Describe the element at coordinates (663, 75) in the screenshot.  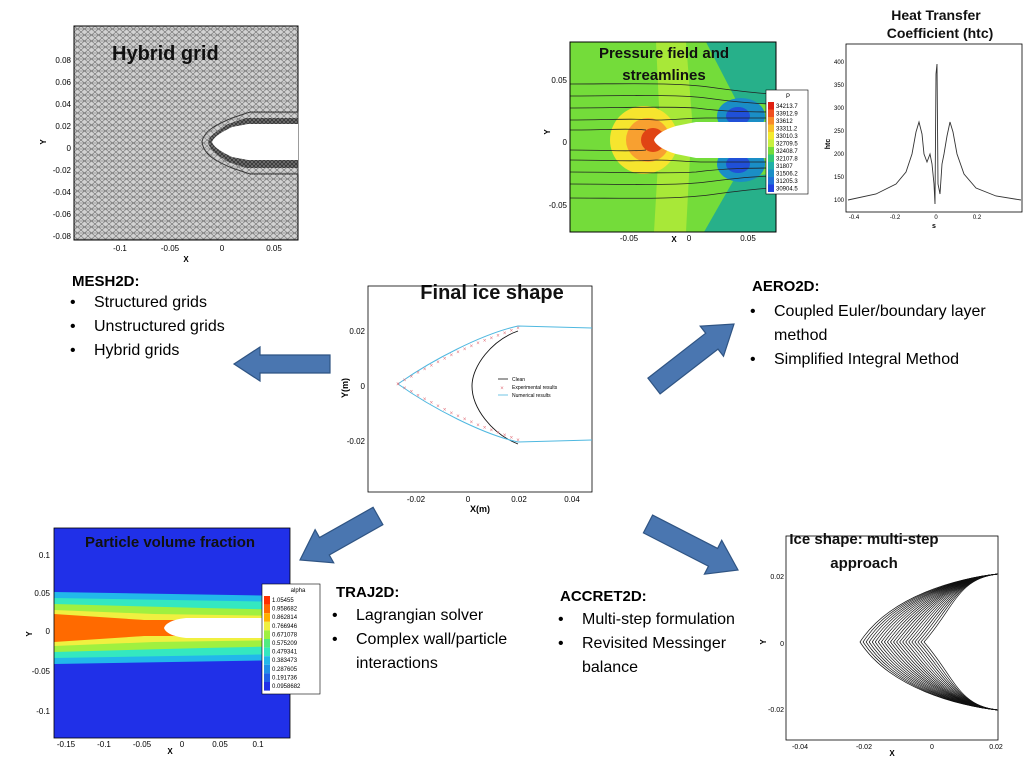
I see `pressure-title-line2: streamlines` at that location.